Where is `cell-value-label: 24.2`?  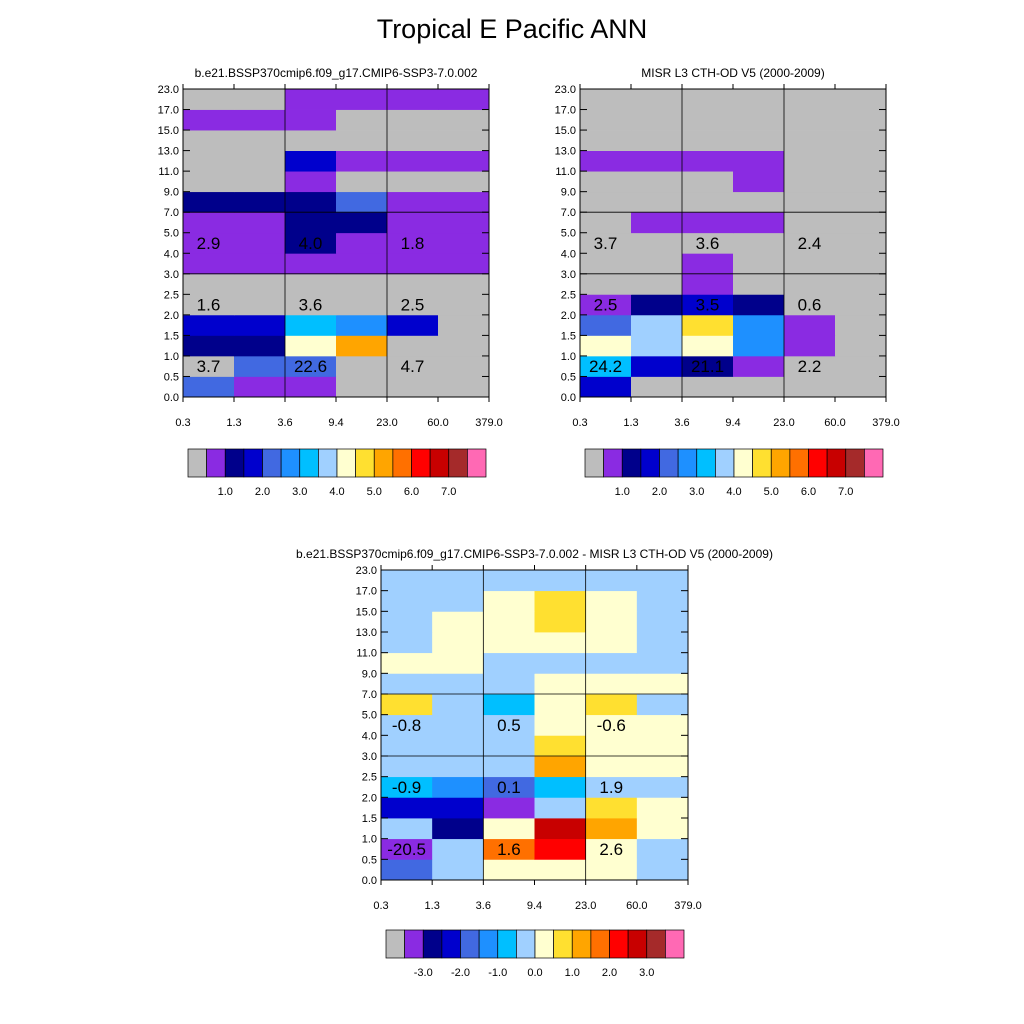 cell-value-label: 24.2 is located at coordinates (605, 366).